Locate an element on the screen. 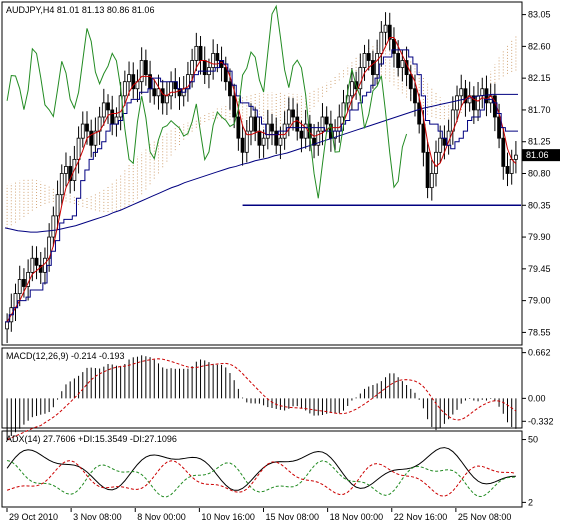 Image resolution: width=563 pixels, height=527 pixels. time-tick-label: 3 Nov 08:00 is located at coordinates (97, 517).